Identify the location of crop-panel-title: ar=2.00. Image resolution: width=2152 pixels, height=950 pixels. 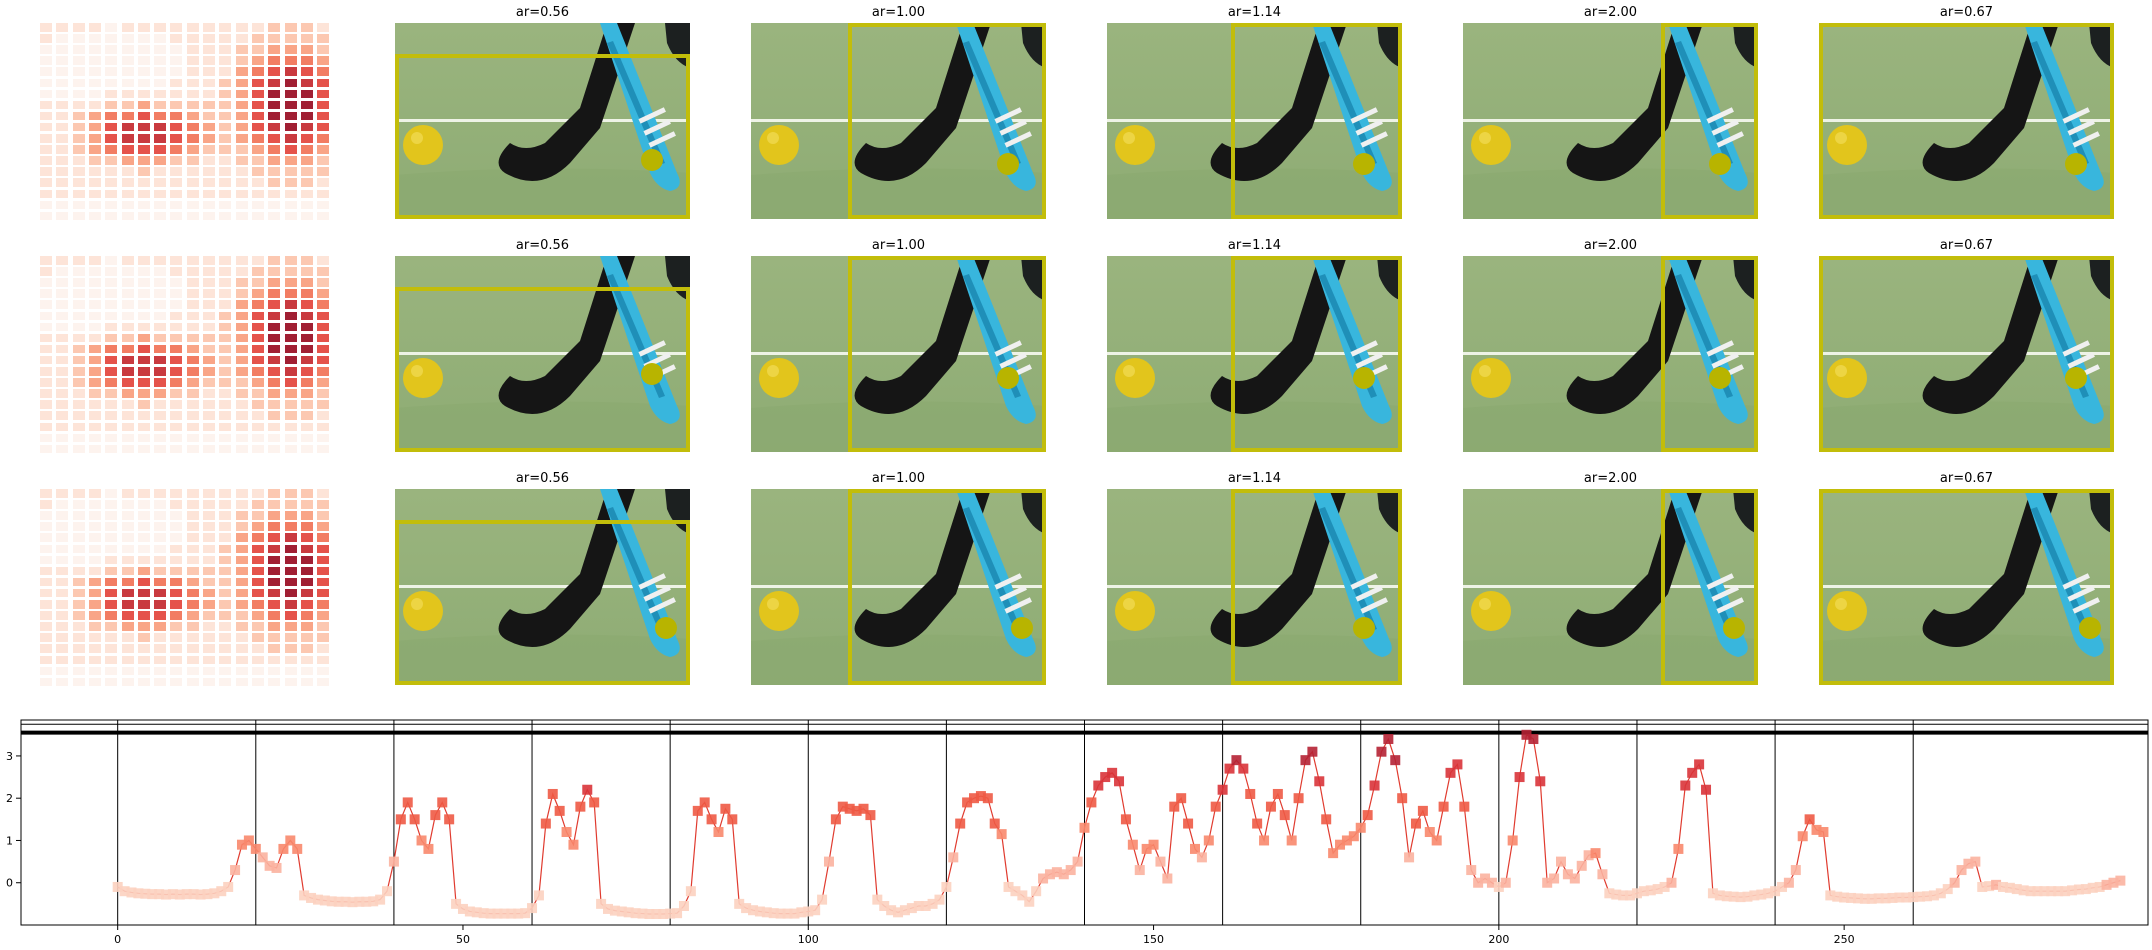
(1610, 12).